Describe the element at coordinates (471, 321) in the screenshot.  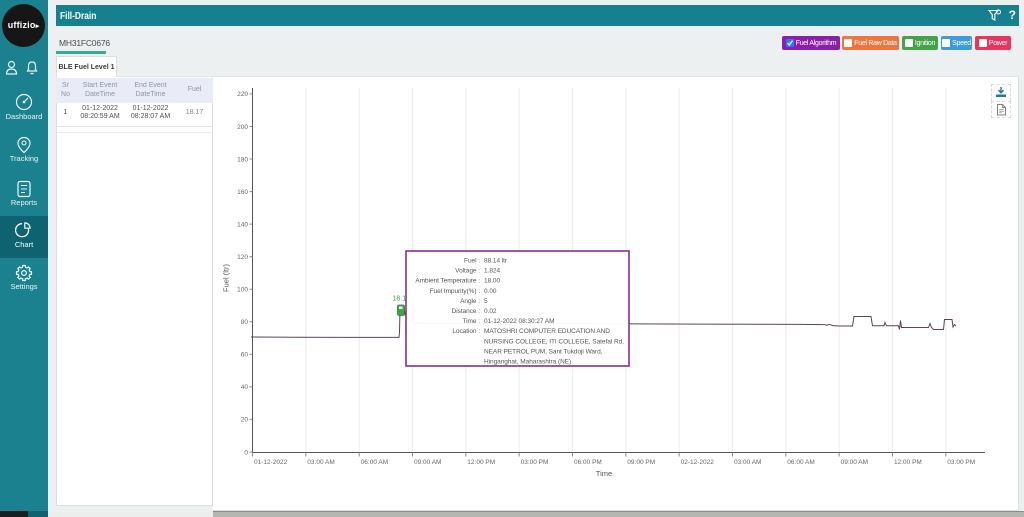
I see `svg-text: Time :` at that location.